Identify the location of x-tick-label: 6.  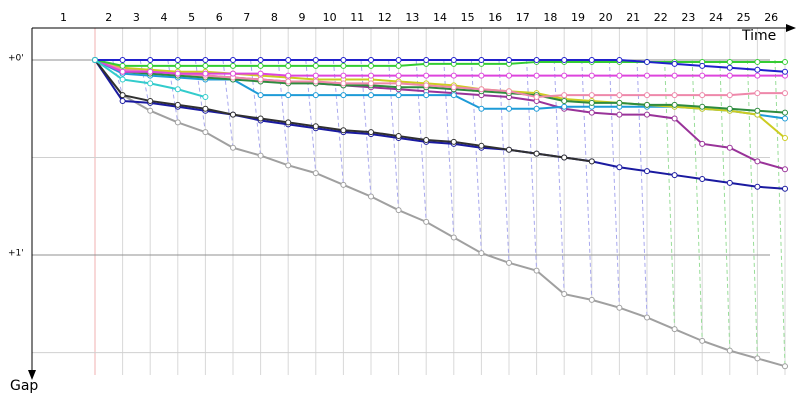
(219, 17).